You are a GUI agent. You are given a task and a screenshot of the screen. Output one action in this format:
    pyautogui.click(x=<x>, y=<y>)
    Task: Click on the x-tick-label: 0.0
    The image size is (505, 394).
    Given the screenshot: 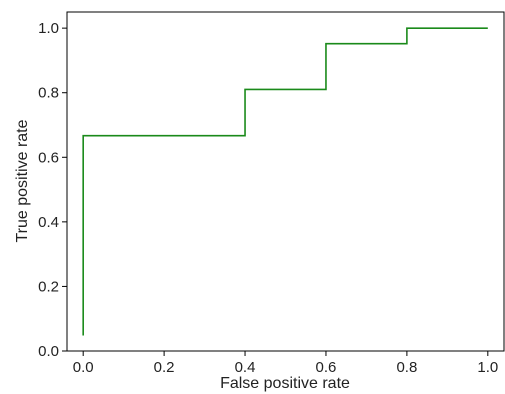 What is the action you would take?
    pyautogui.click(x=83, y=367)
    